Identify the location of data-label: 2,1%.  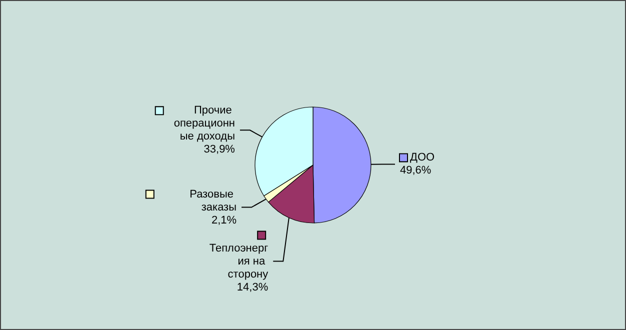
(224, 220).